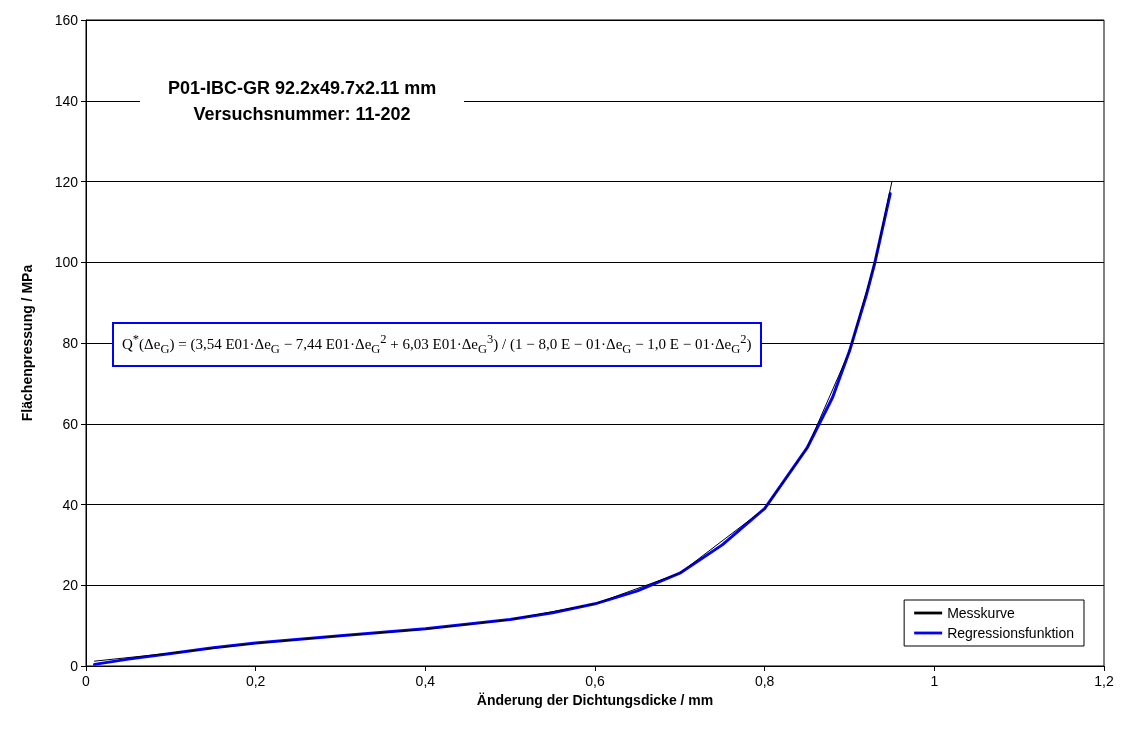 This screenshot has height=731, width=1124. Describe the element at coordinates (934, 681) in the screenshot. I see `x-tick-label: 1` at that location.